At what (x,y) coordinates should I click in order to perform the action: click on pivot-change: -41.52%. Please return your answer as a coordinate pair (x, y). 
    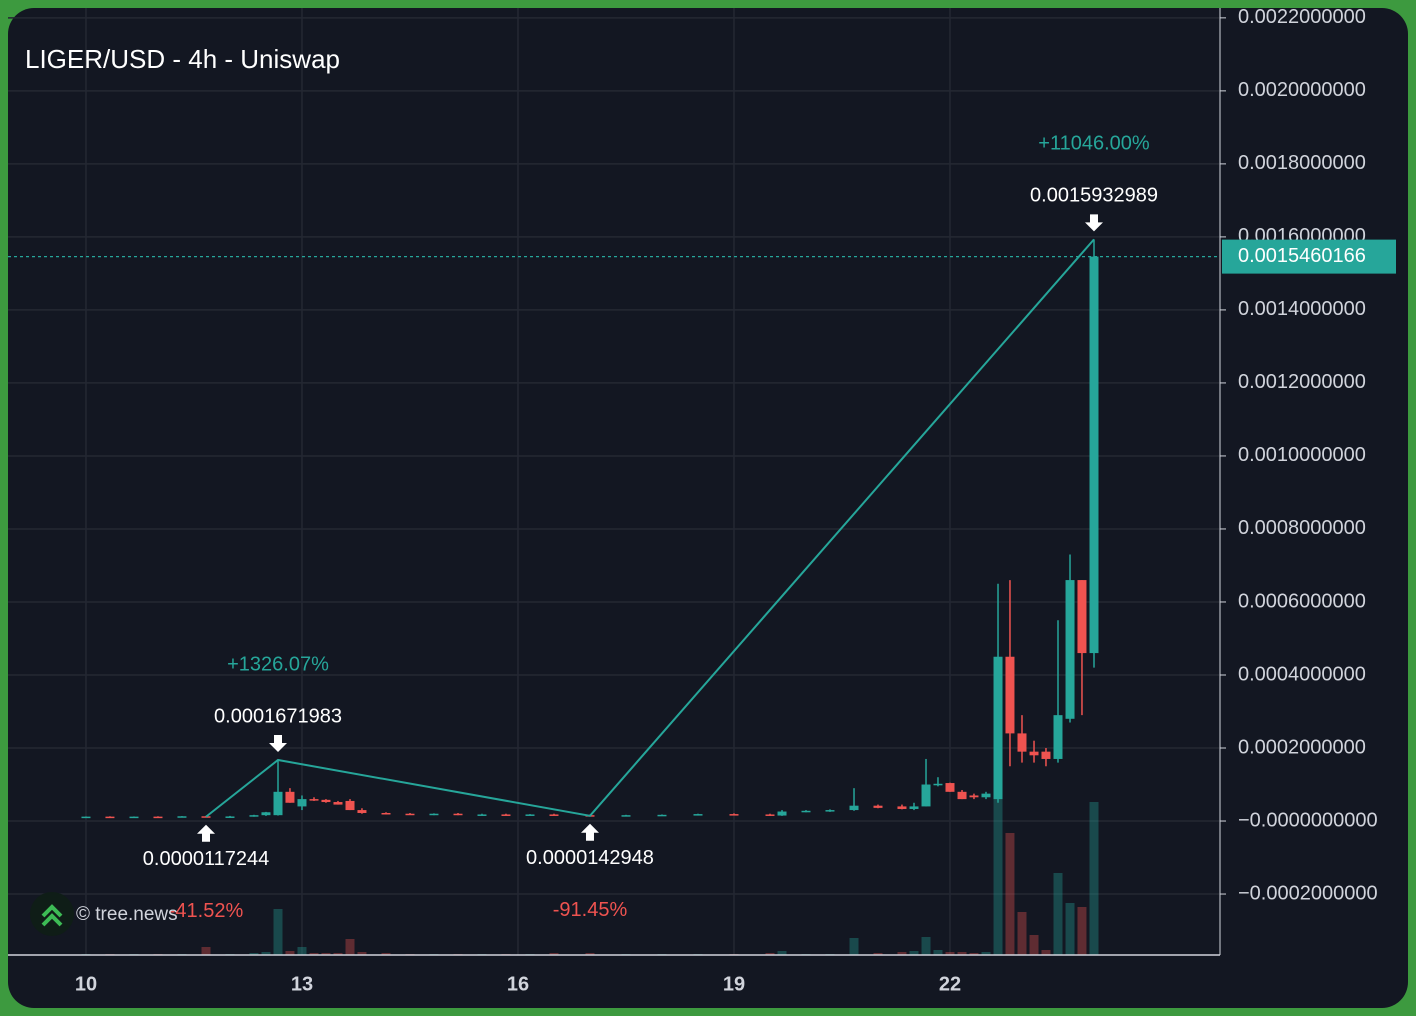
    Looking at the image, I should click on (206, 911).